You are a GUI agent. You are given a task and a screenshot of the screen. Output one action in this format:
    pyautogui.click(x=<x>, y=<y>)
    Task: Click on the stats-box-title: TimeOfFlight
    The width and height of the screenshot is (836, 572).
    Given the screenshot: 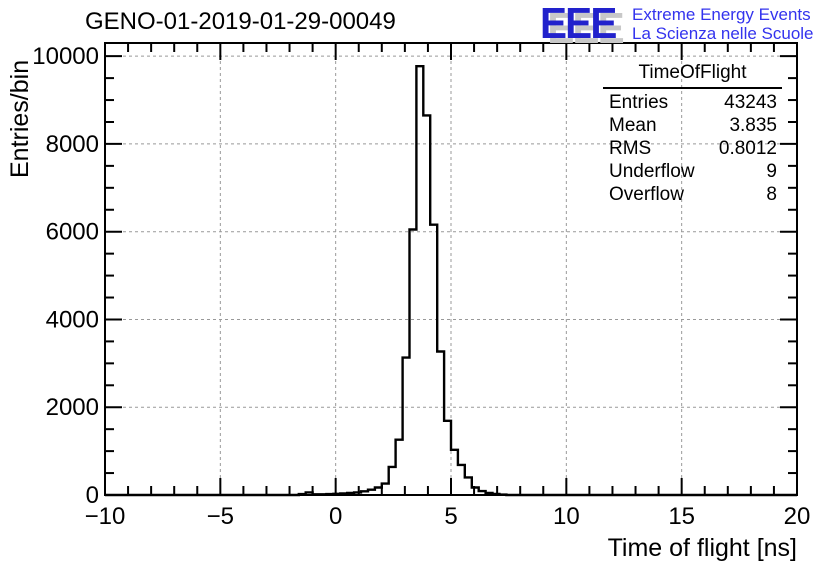 What is the action you would take?
    pyautogui.click(x=692, y=75)
    